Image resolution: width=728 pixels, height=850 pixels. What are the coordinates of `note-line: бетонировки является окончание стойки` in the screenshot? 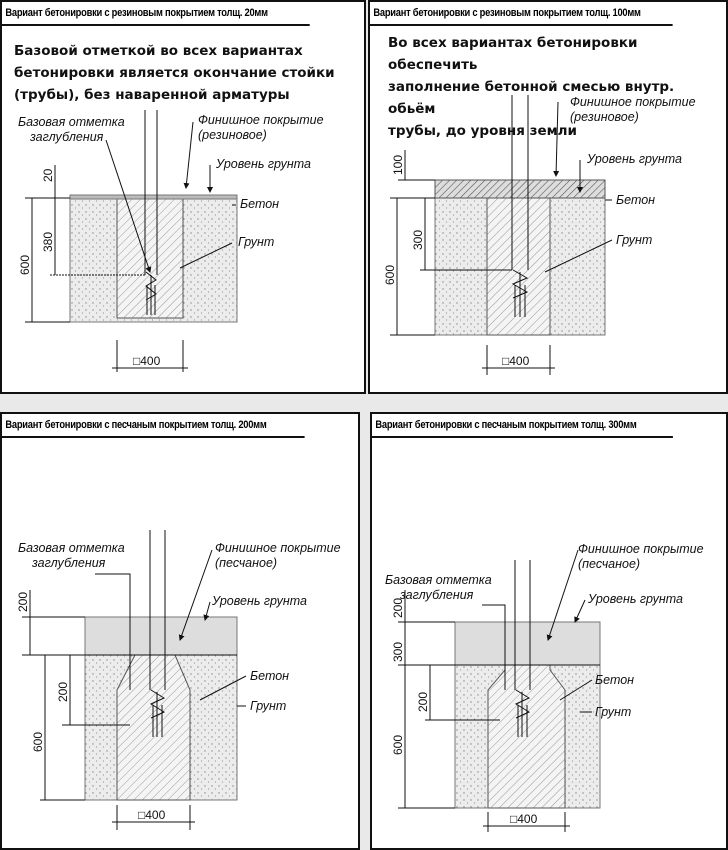 It's located at (174, 73).